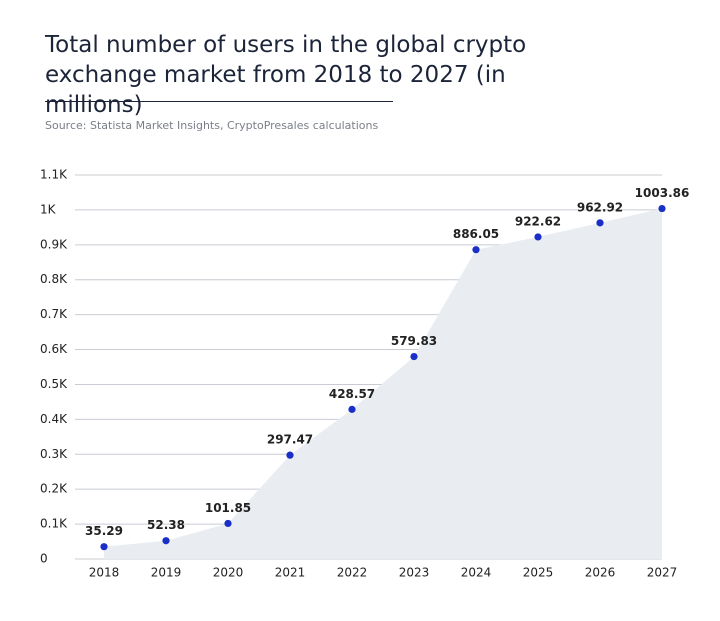 The image size is (720, 621). I want to click on y-tick-label: 0, so click(44, 559).